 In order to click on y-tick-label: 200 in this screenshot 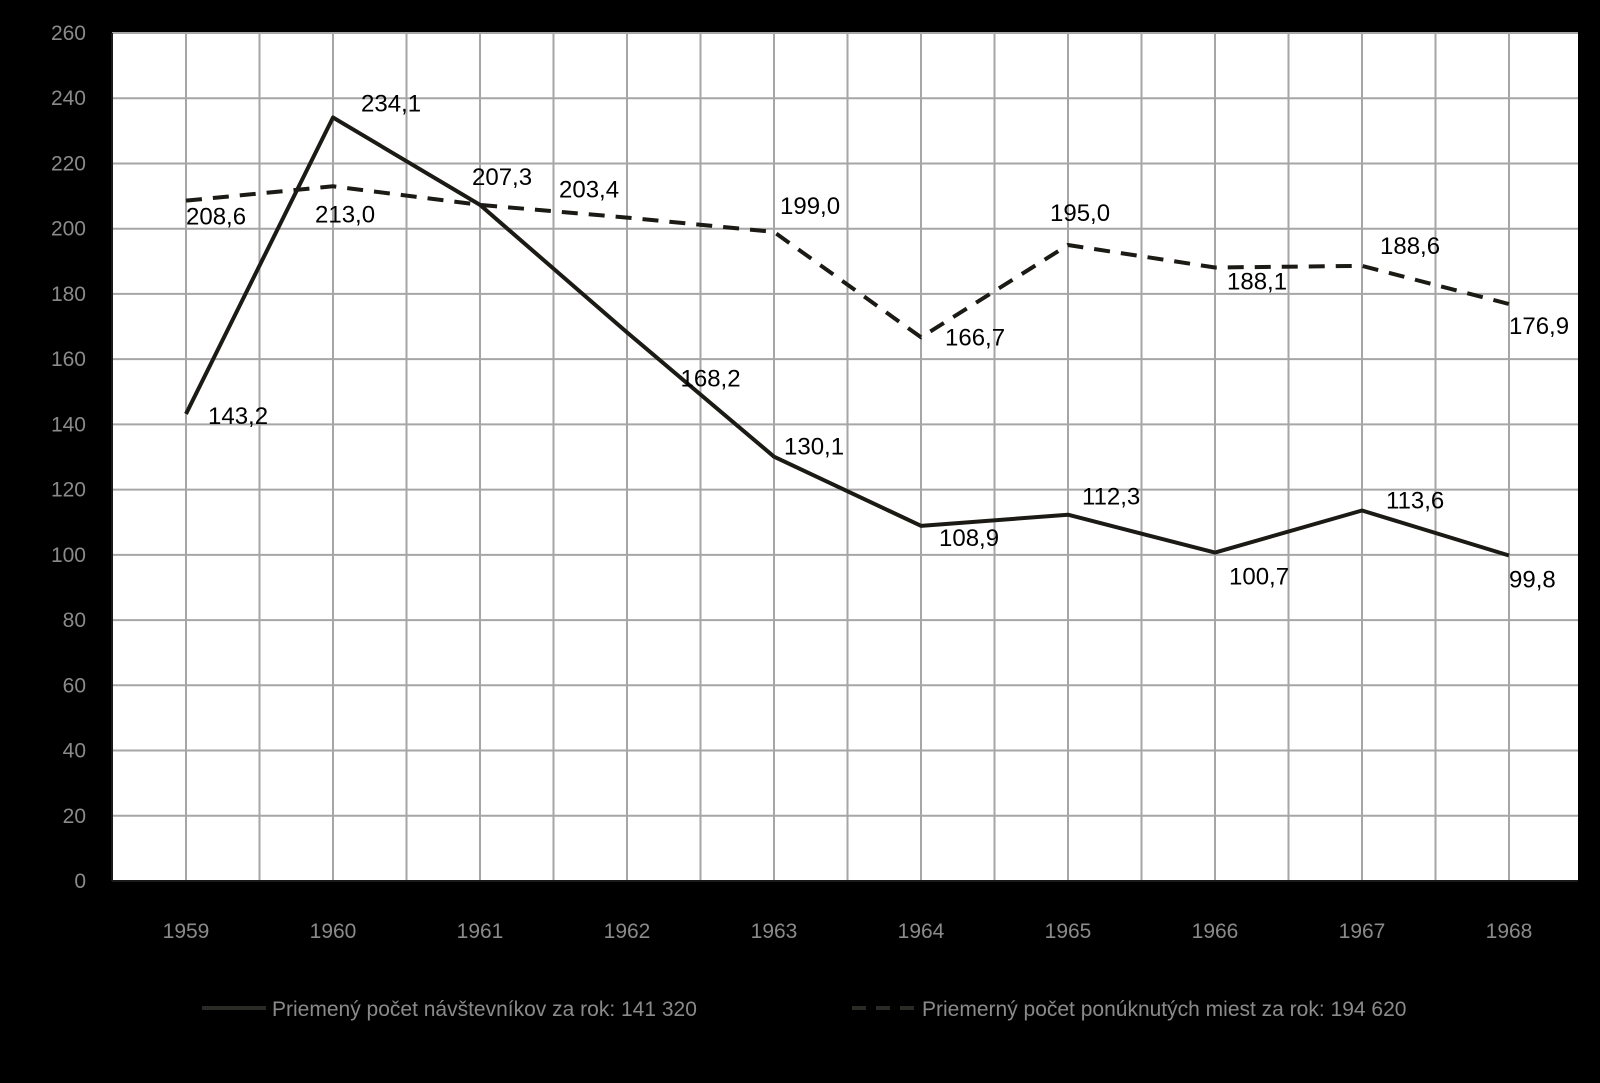, I will do `click(68, 229)`.